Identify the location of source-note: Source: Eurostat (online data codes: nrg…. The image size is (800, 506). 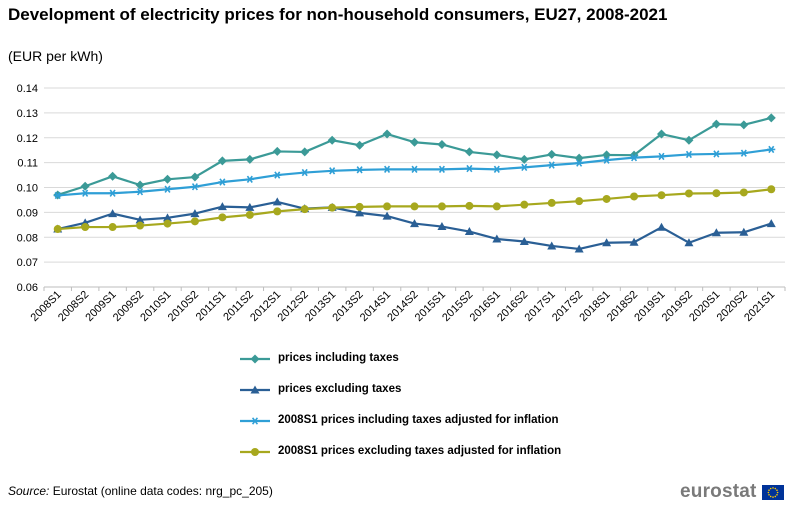
(140, 491).